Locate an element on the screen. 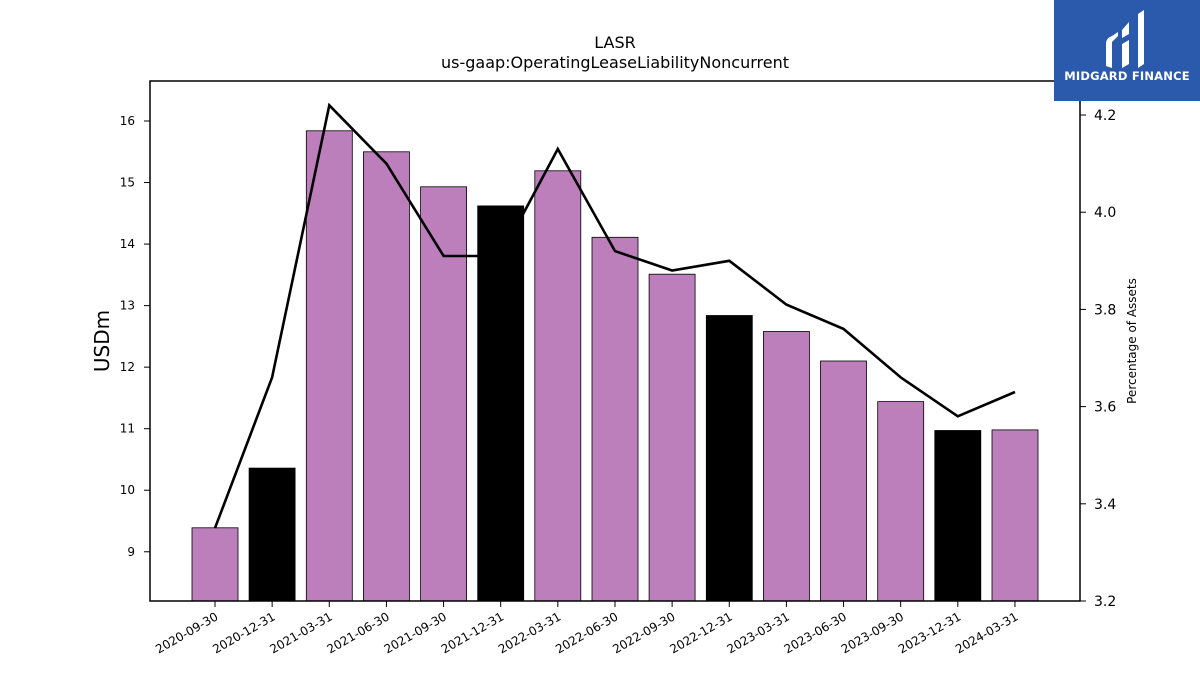  y-axis-left: 9 10 11 12 13 14 15 16 is located at coordinates (135, 336).